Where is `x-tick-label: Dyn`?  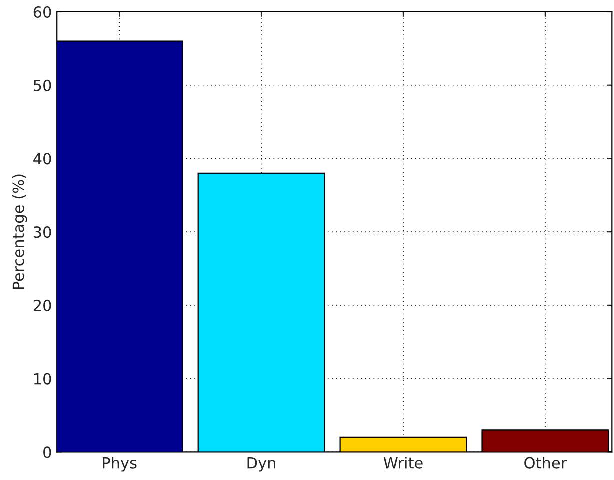
x-tick-label: Dyn is located at coordinates (262, 464).